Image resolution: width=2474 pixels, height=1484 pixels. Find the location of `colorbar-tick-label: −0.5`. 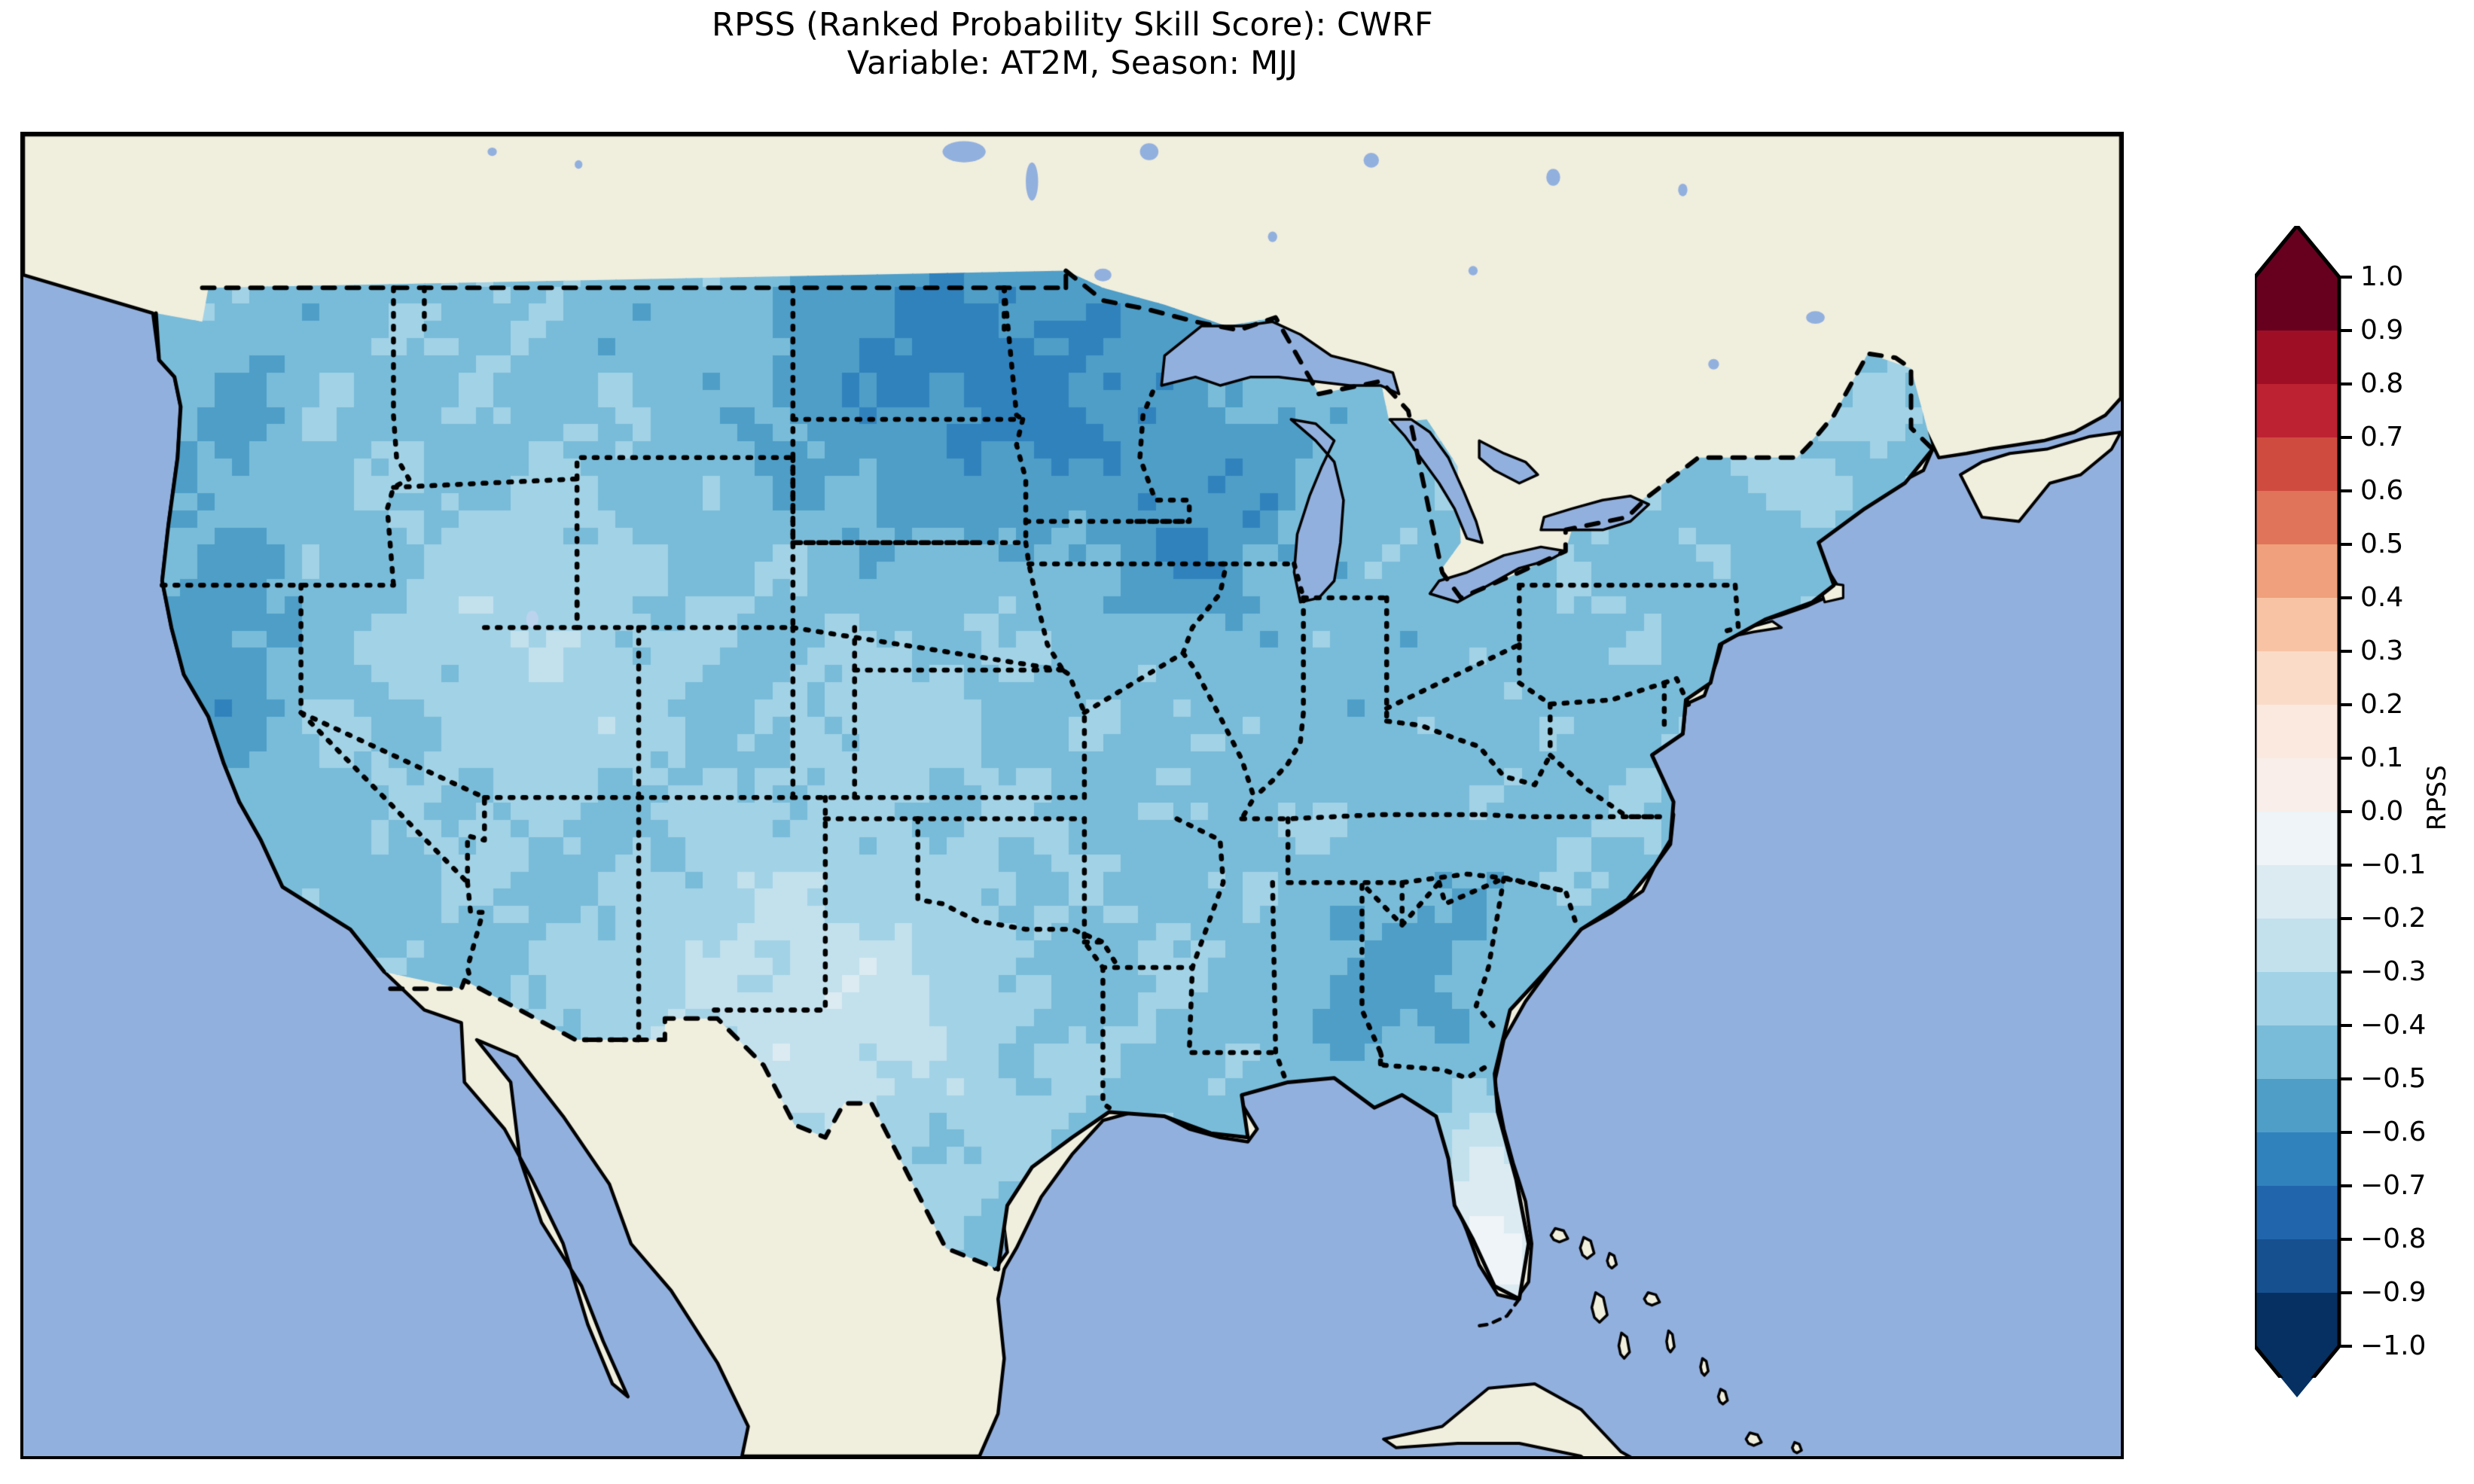

colorbar-tick-label: −0.5 is located at coordinates (2393, 1078).